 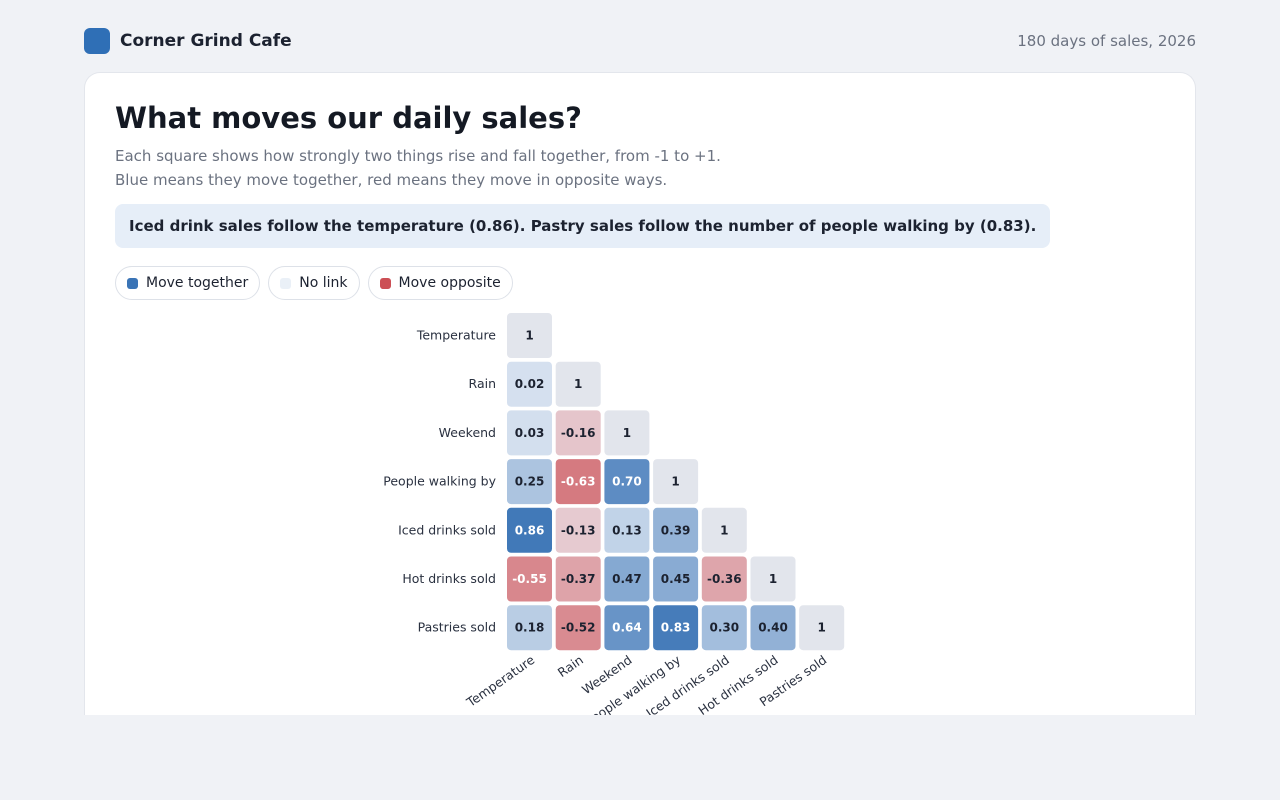 I want to click on heatmap-cell-value: -0.52, so click(x=578, y=628).